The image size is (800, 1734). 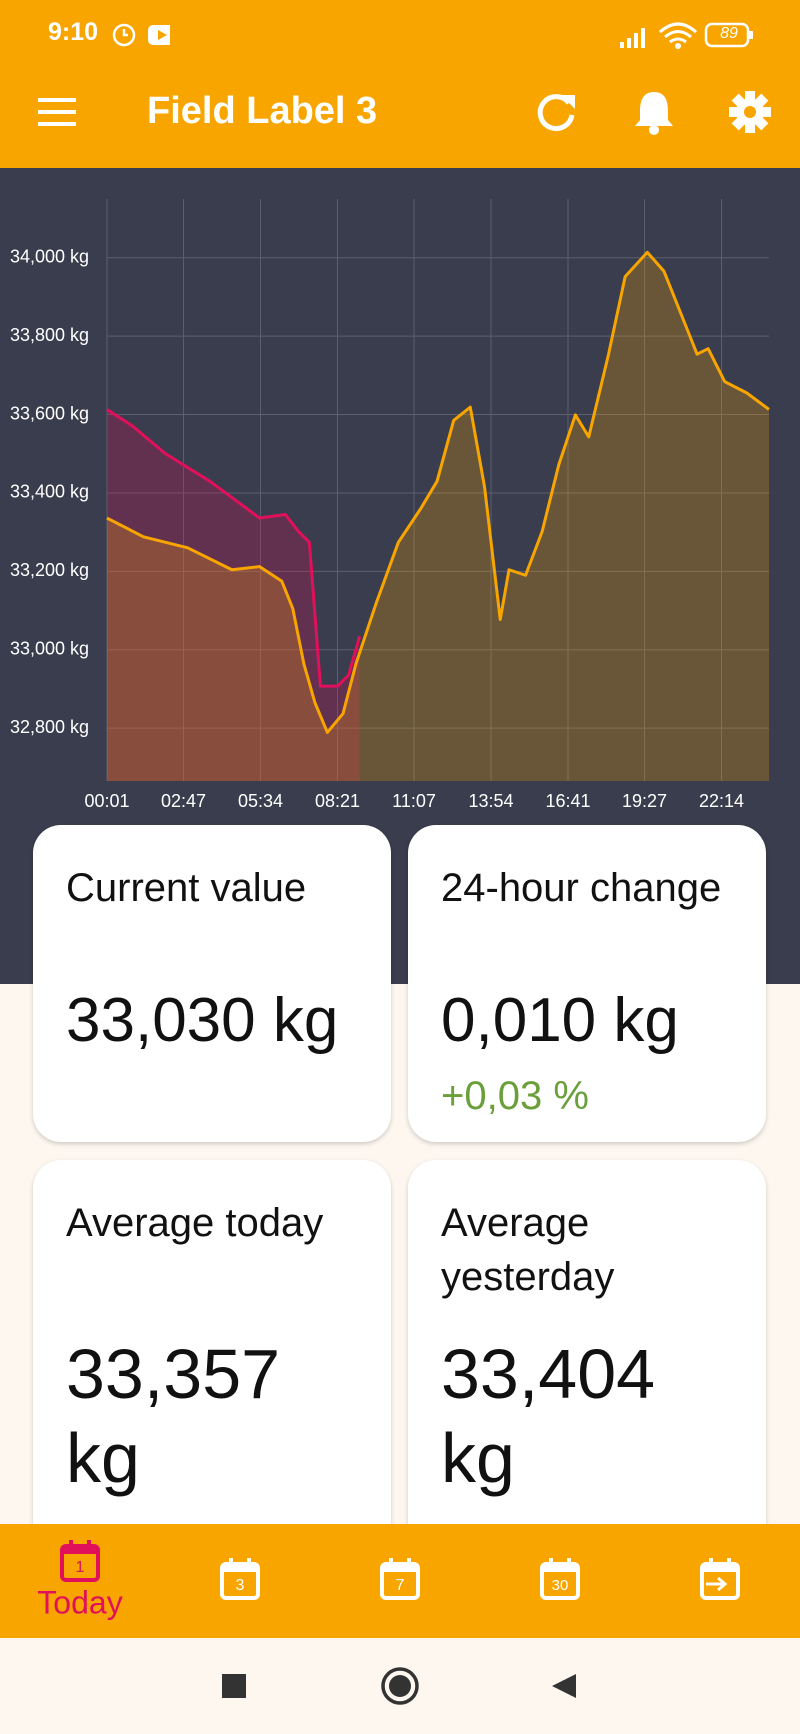 I want to click on nav-icon-number: 30, so click(x=560, y=1585).